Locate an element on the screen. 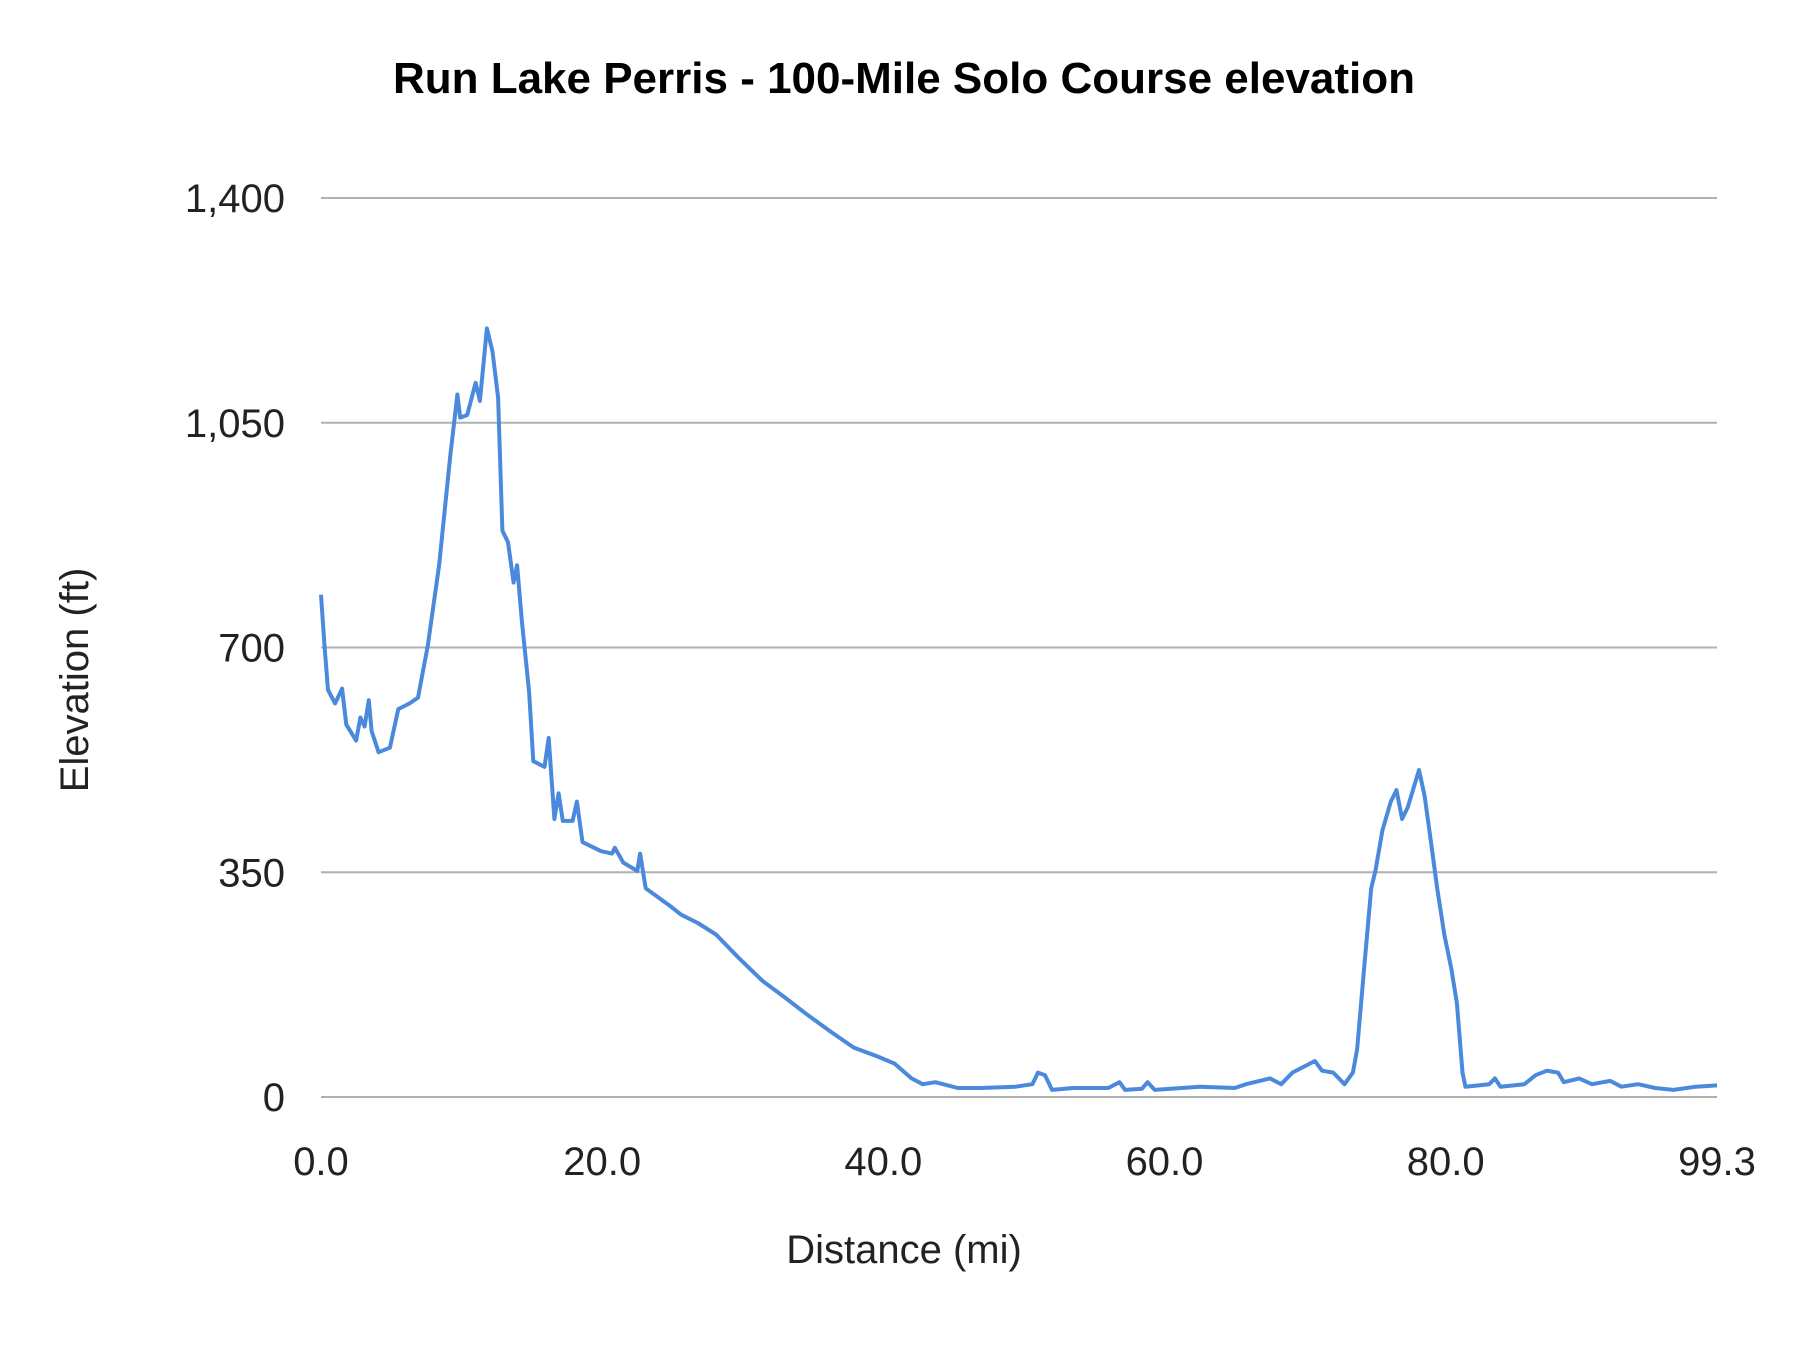  x-tick-label: 99.3 is located at coordinates (1717, 1162).